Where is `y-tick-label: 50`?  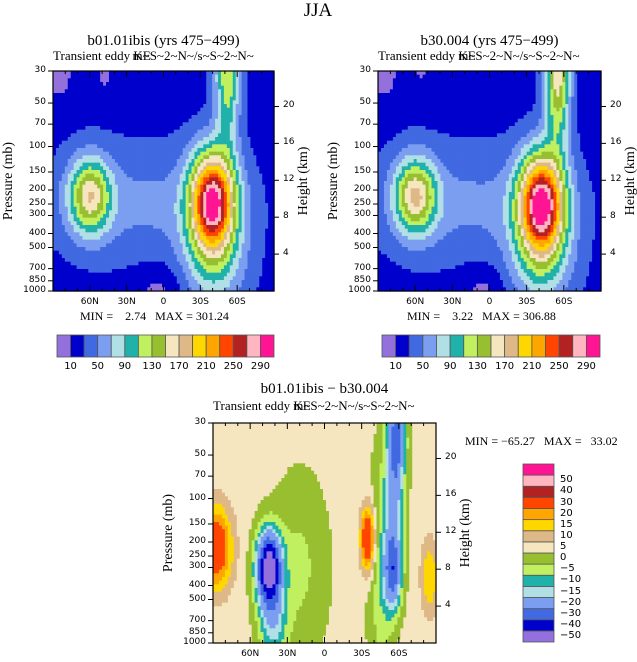 y-tick-label: 50 is located at coordinates (200, 454).